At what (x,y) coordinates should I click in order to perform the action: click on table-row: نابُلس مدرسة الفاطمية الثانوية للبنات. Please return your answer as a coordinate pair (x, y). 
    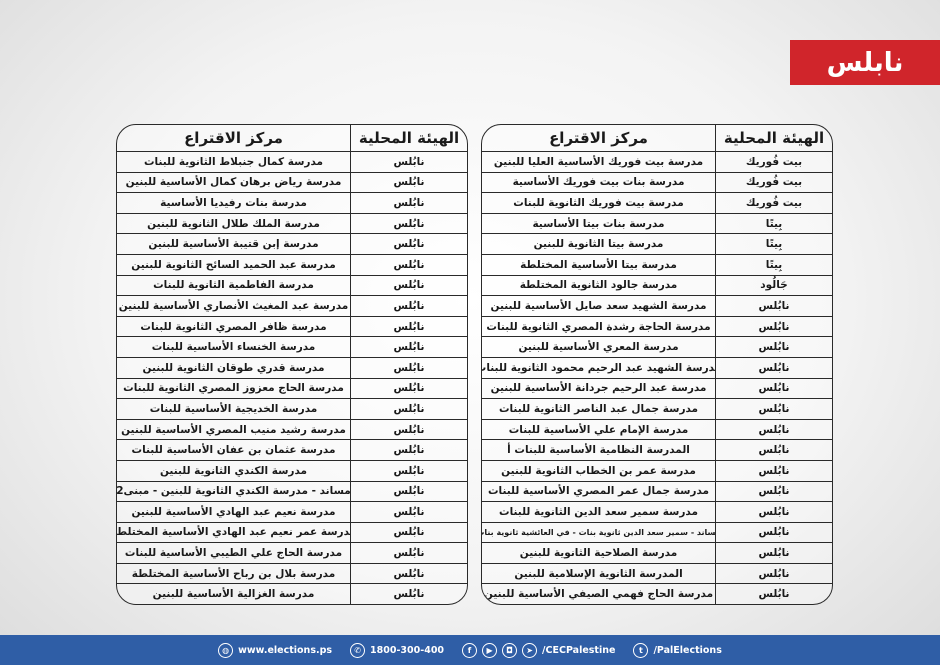
    Looking at the image, I should click on (292, 285).